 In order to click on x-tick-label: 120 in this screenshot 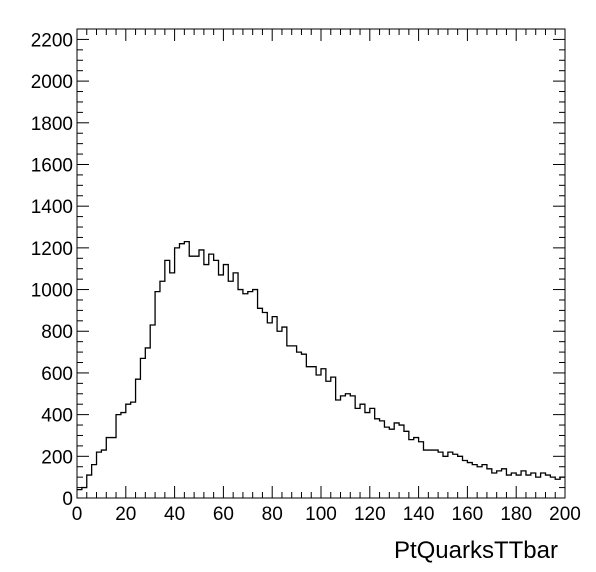, I will do `click(370, 514)`.